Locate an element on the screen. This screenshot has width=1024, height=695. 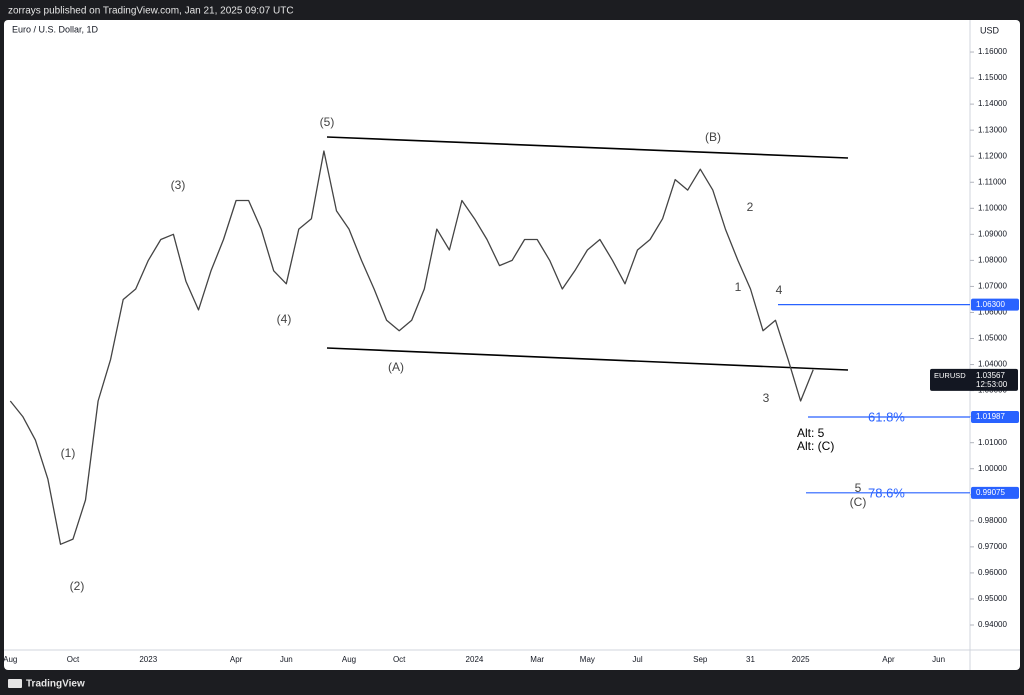
y-tick-label: 1.07000 is located at coordinates (992, 286).